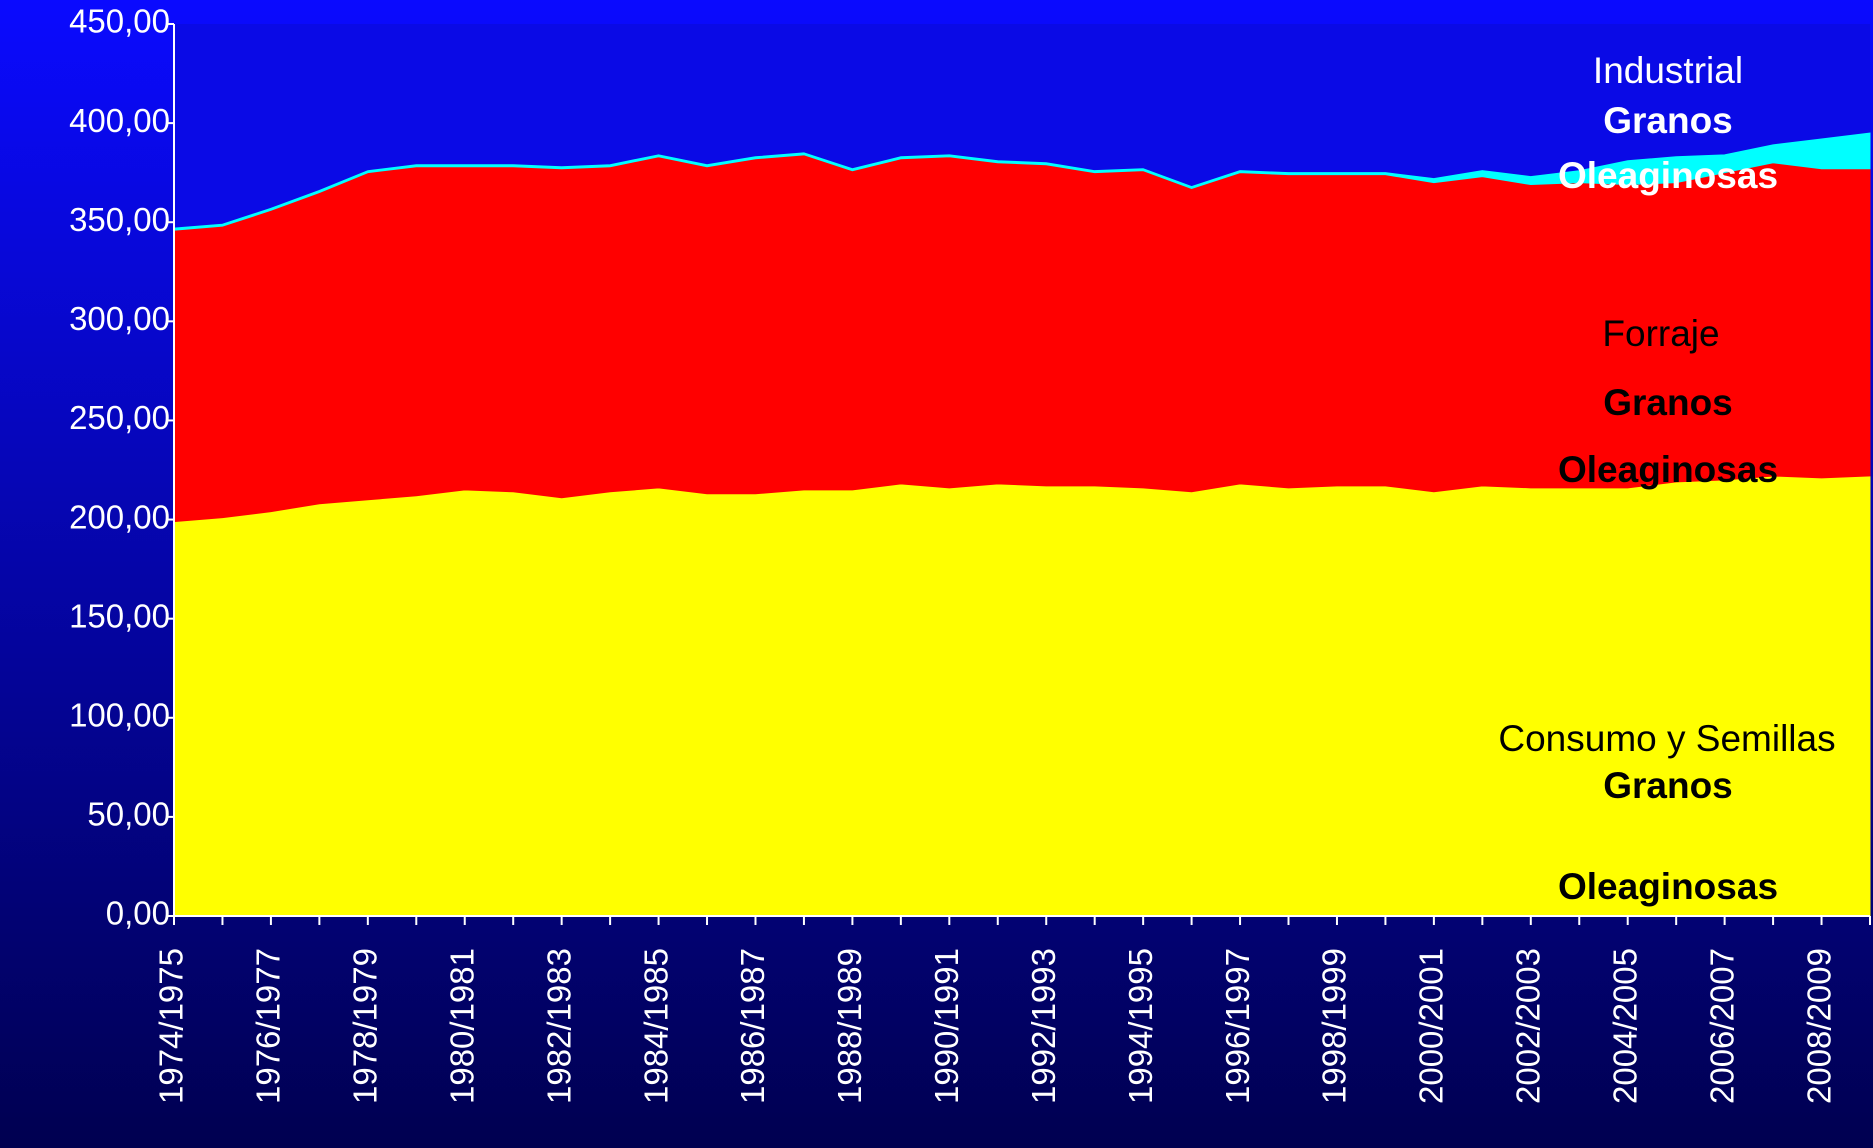  Describe the element at coordinates (1668, 70) in the screenshot. I see `series-label: Industrial` at that location.